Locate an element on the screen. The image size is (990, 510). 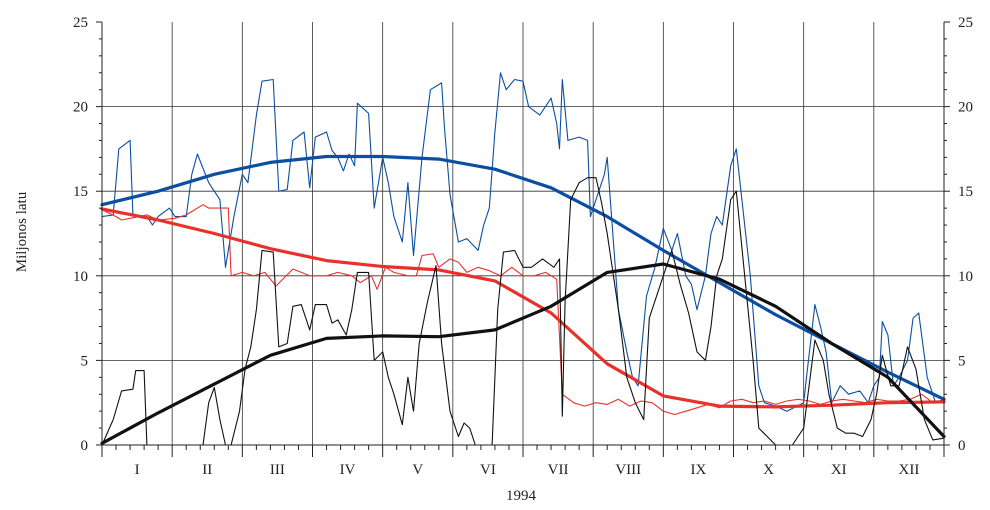
x-tick-label-VI: VI is located at coordinates (488, 470).